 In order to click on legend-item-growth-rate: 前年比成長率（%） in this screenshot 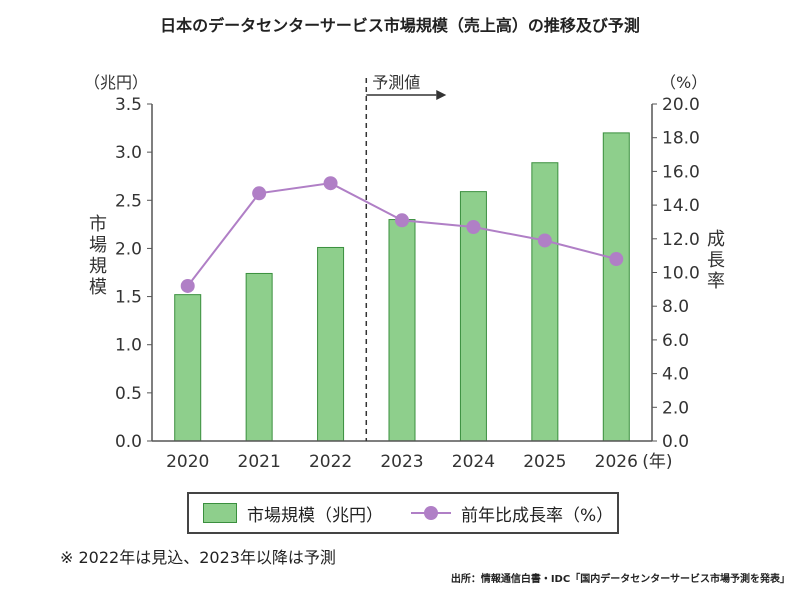, I will do `click(498, 513)`.